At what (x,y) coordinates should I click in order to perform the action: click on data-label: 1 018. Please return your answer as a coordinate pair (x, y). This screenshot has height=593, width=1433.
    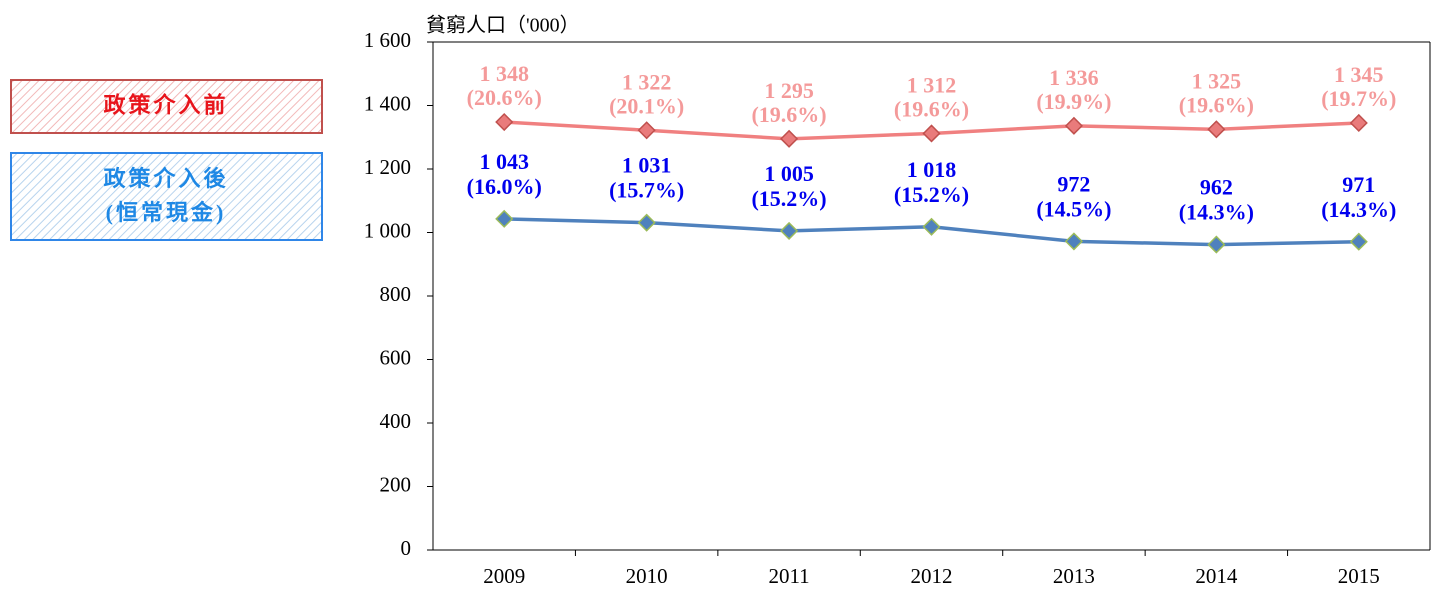
    Looking at the image, I should click on (932, 169).